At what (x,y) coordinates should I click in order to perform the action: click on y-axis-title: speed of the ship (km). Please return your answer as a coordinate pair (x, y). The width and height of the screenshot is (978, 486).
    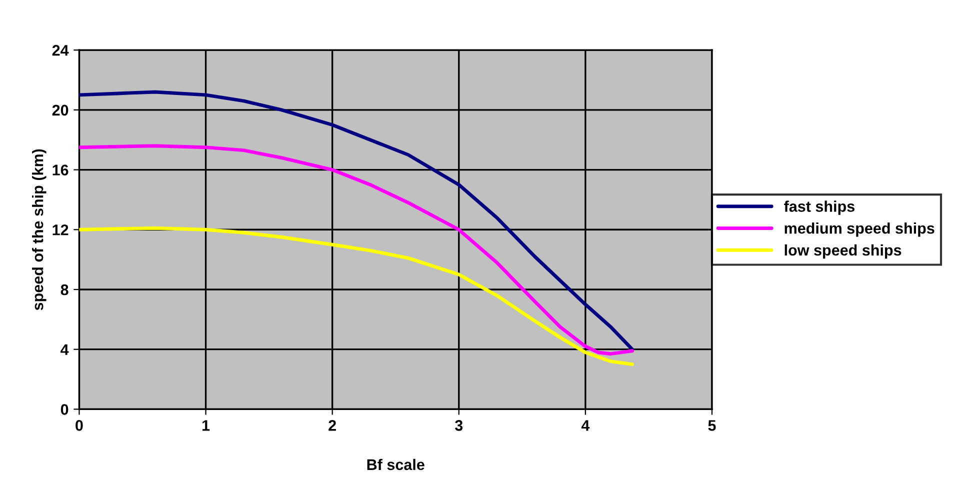
    Looking at the image, I should click on (39, 229).